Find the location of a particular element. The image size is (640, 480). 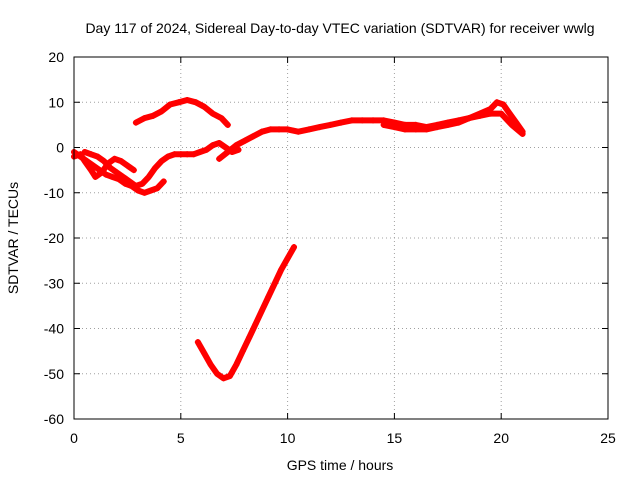

y-tick-label: 20 is located at coordinates (56, 57).